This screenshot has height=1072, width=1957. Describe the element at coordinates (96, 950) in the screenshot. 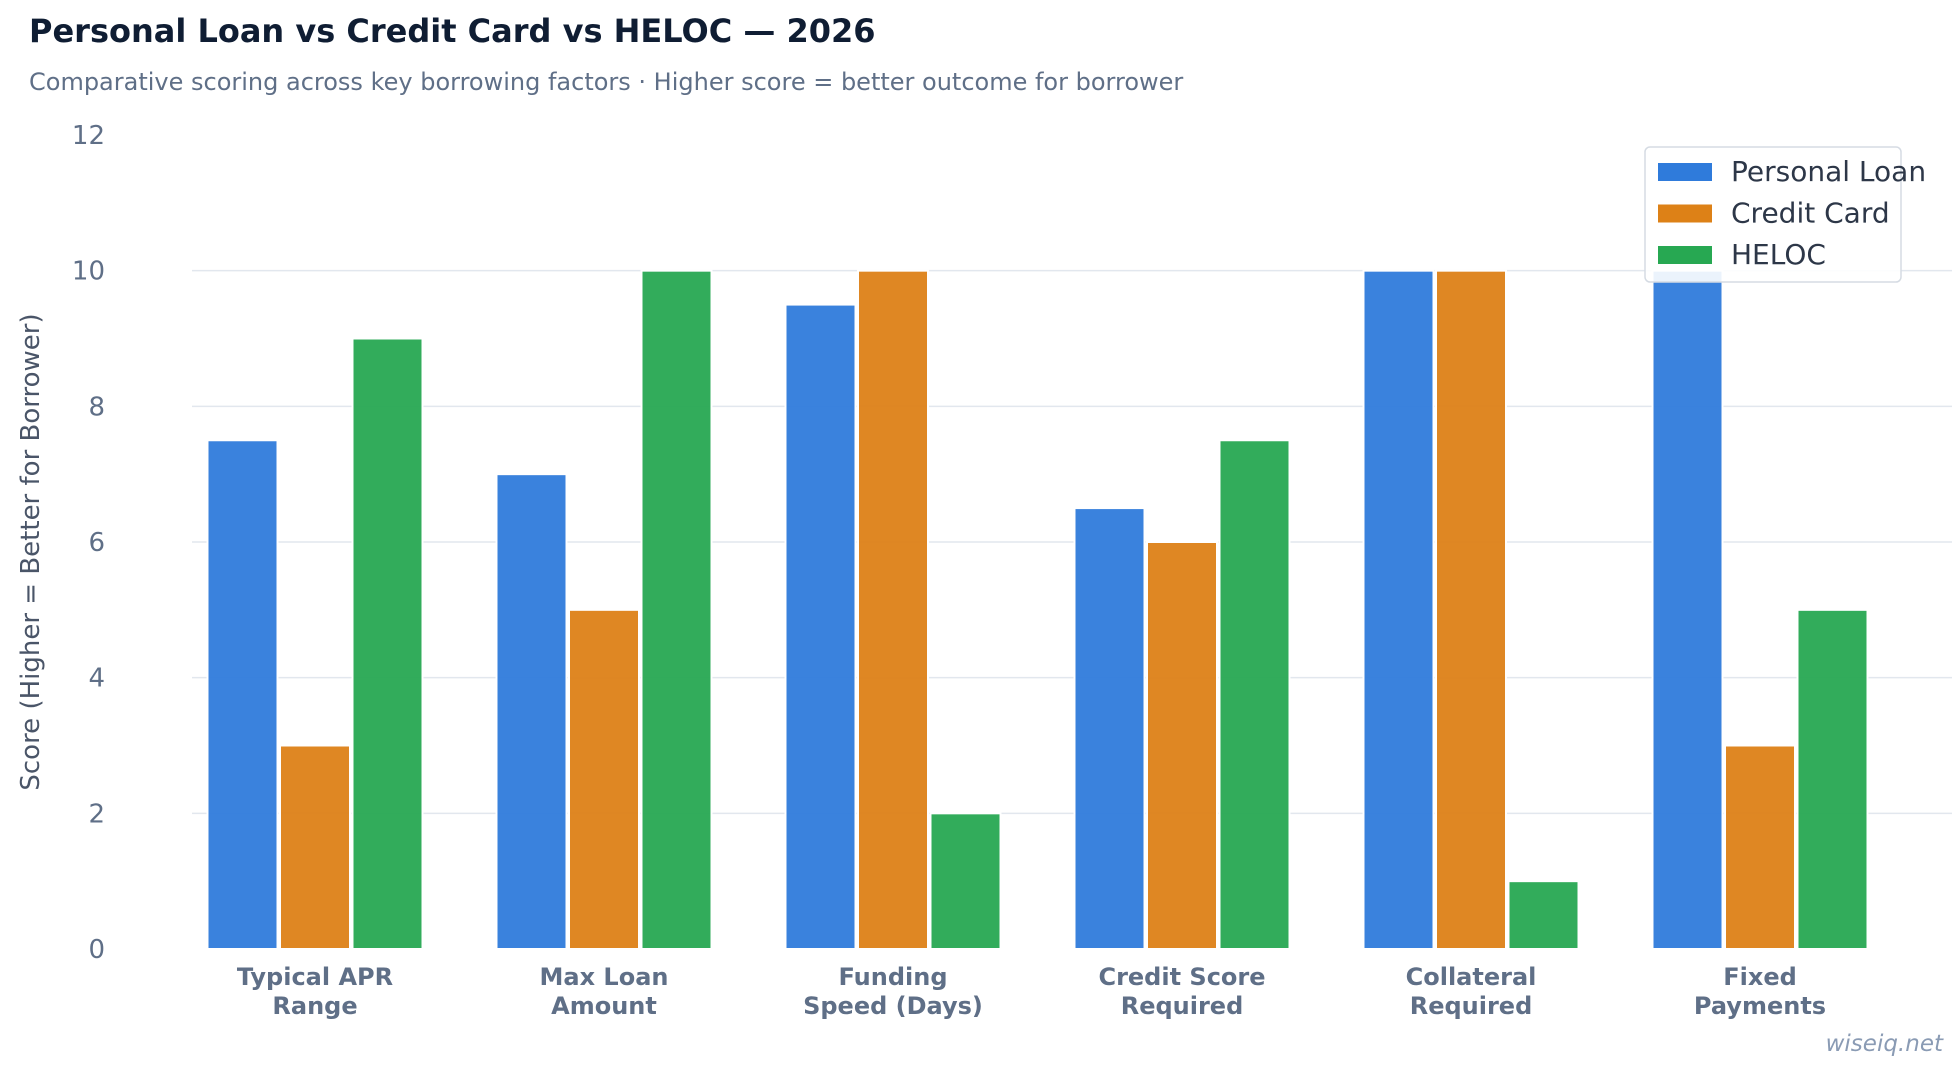

I see `y-tick-label: 0` at that location.